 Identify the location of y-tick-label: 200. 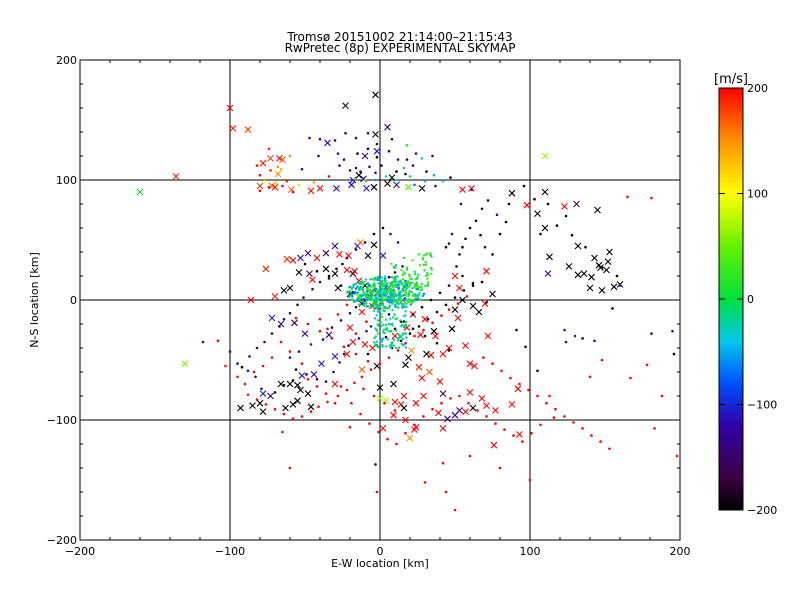
(66, 60).